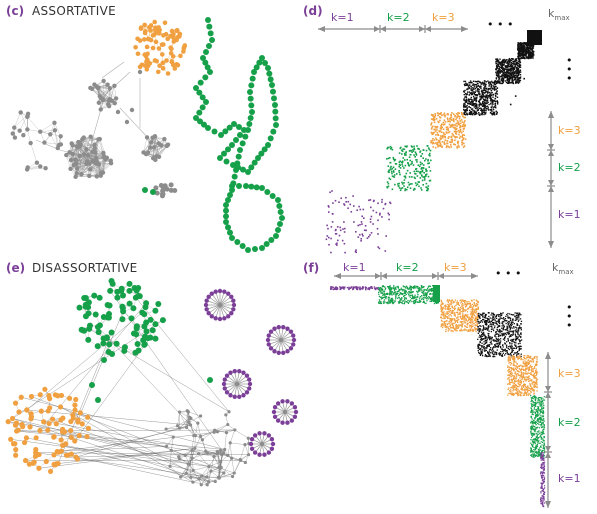  I want to click on d-k2-label: k=2, so click(398, 17).